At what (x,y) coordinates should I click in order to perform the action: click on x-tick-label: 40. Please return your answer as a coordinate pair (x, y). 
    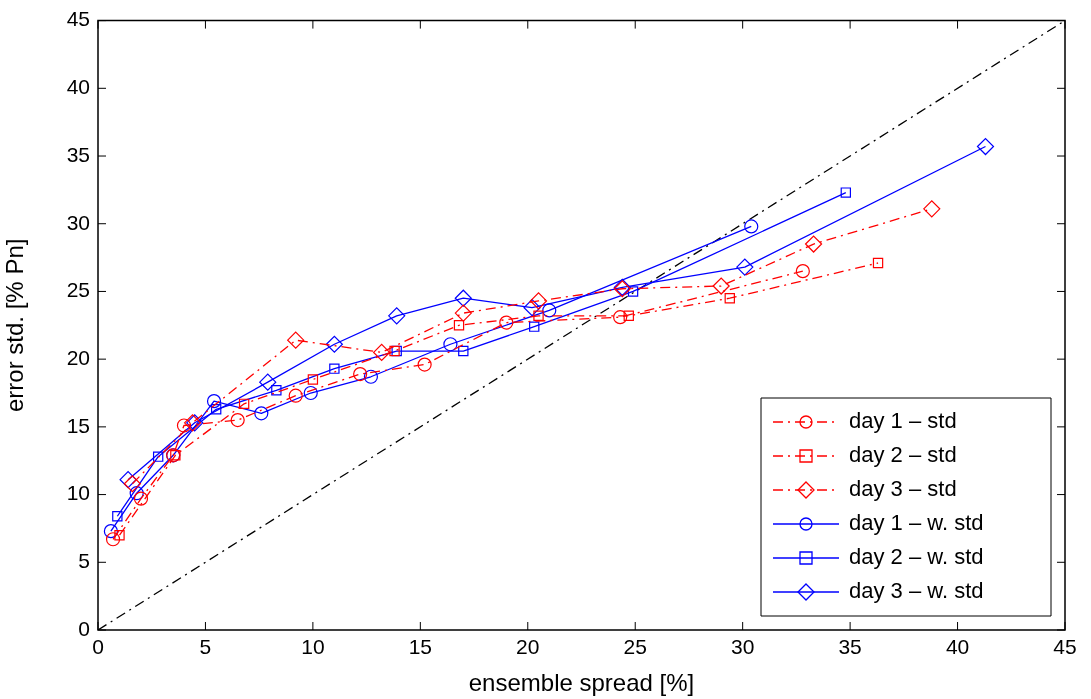
    Looking at the image, I should click on (957, 647).